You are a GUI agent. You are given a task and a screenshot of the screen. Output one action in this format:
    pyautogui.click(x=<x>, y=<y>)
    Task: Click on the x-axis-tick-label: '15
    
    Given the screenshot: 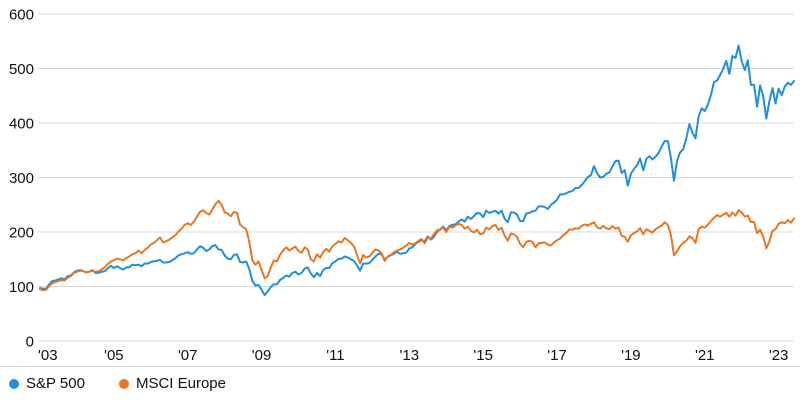 What is the action you would take?
    pyautogui.click(x=483, y=355)
    